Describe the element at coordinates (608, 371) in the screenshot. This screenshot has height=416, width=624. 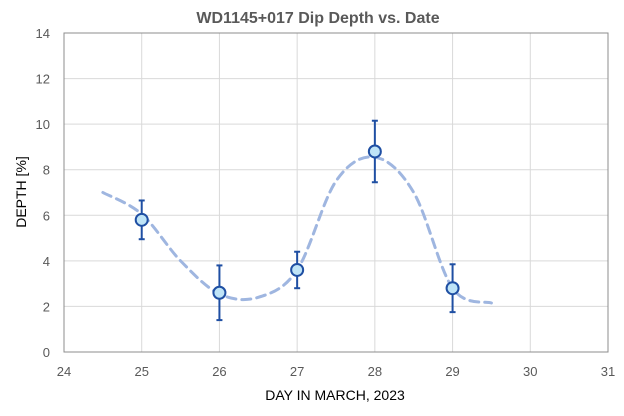
I see `x-tick-label: 31` at that location.